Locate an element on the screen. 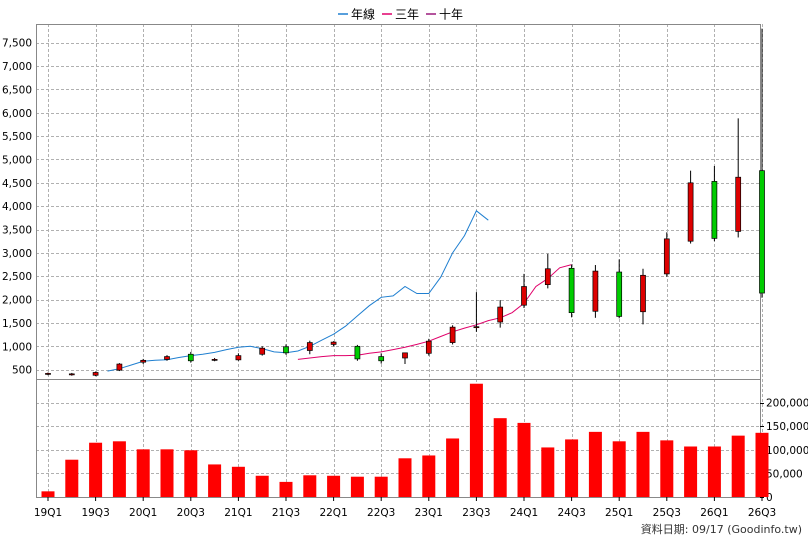 The height and width of the screenshot is (540, 808). volume-tick-label: 100,000 is located at coordinates (787, 451).